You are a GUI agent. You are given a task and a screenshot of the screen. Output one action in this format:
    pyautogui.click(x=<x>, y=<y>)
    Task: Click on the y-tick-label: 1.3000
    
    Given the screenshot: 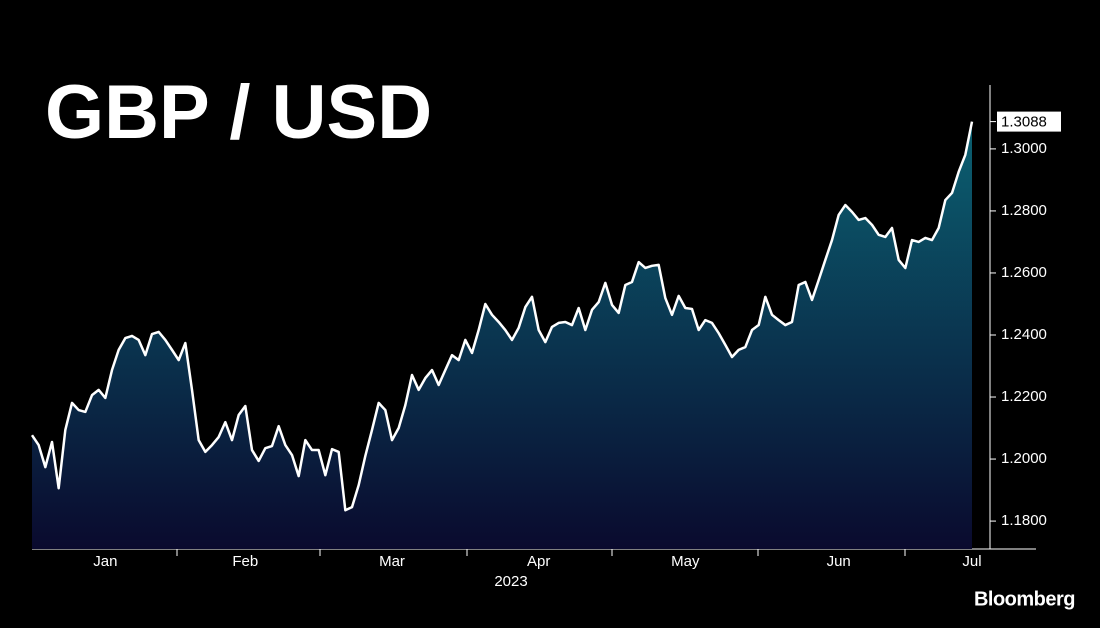 What is the action you would take?
    pyautogui.click(x=1024, y=148)
    